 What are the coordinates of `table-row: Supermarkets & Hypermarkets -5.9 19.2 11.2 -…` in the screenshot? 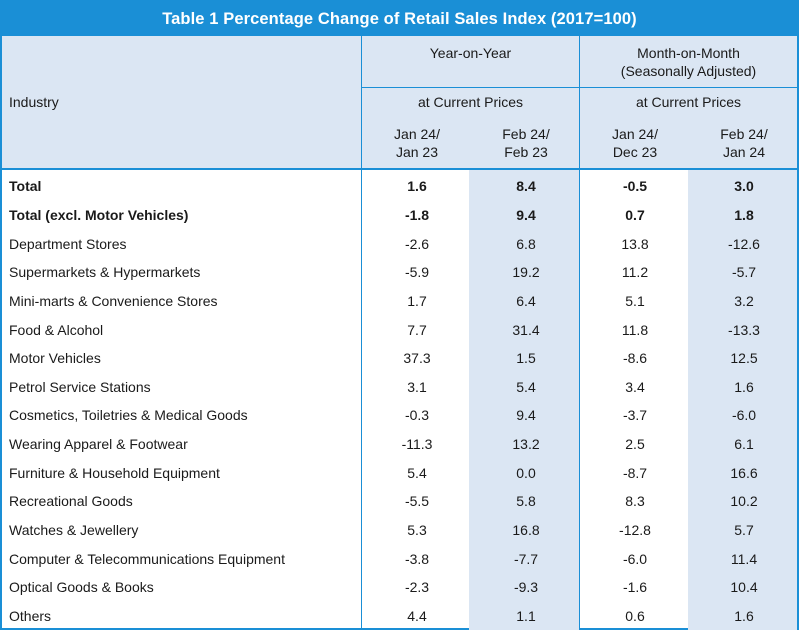 It's located at (399, 272).